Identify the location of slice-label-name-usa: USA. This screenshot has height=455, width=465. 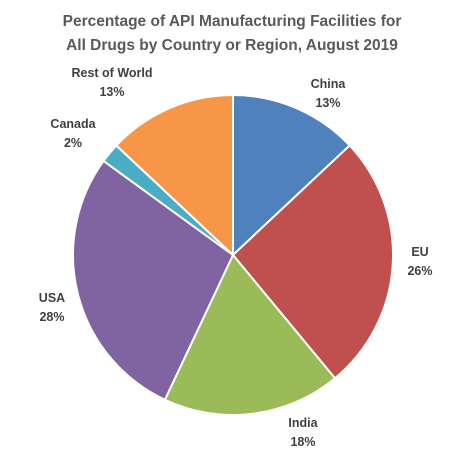
(52, 298).